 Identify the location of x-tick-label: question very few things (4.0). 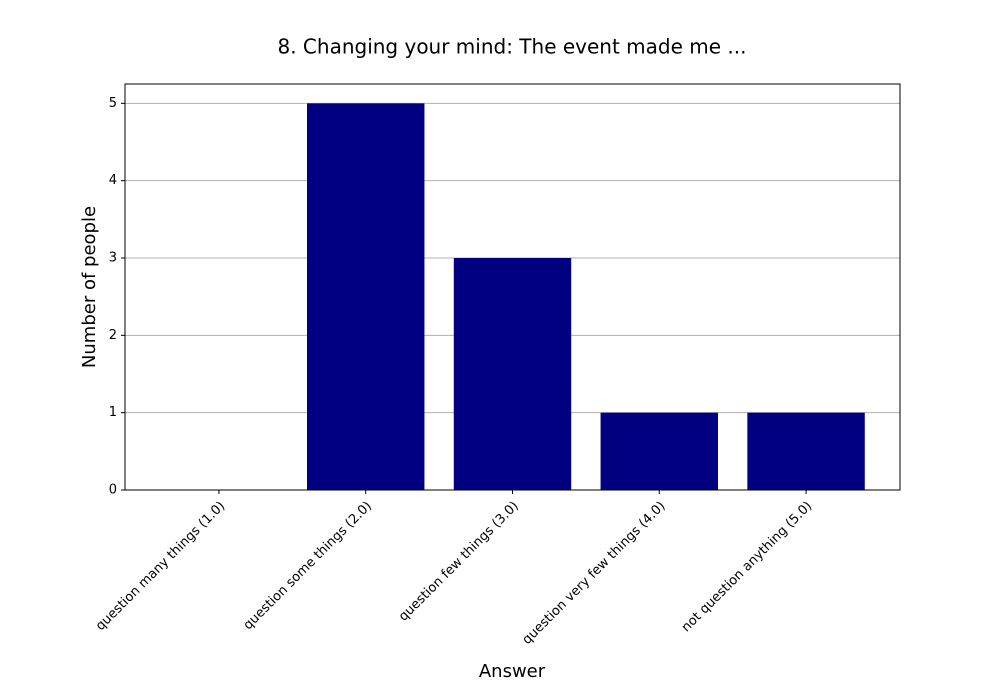
(594, 573).